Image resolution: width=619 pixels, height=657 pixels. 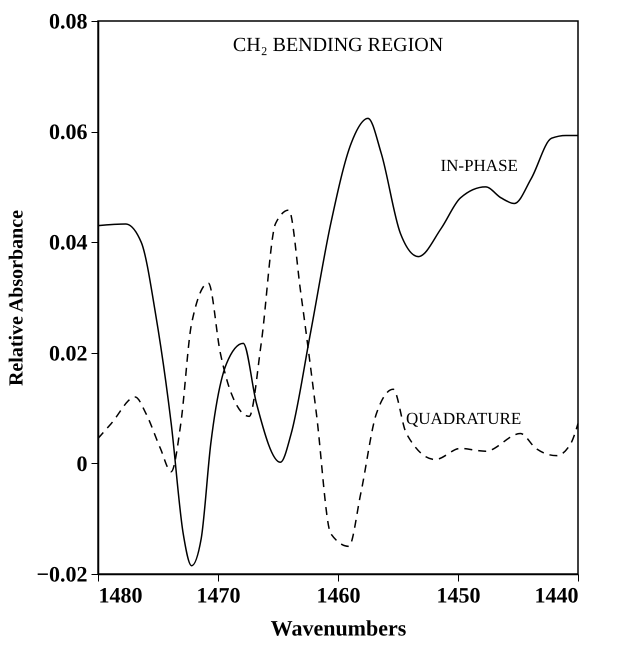 What do you see at coordinates (82, 463) in the screenshot?
I see `y-tick-label: 0` at bounding box center [82, 463].